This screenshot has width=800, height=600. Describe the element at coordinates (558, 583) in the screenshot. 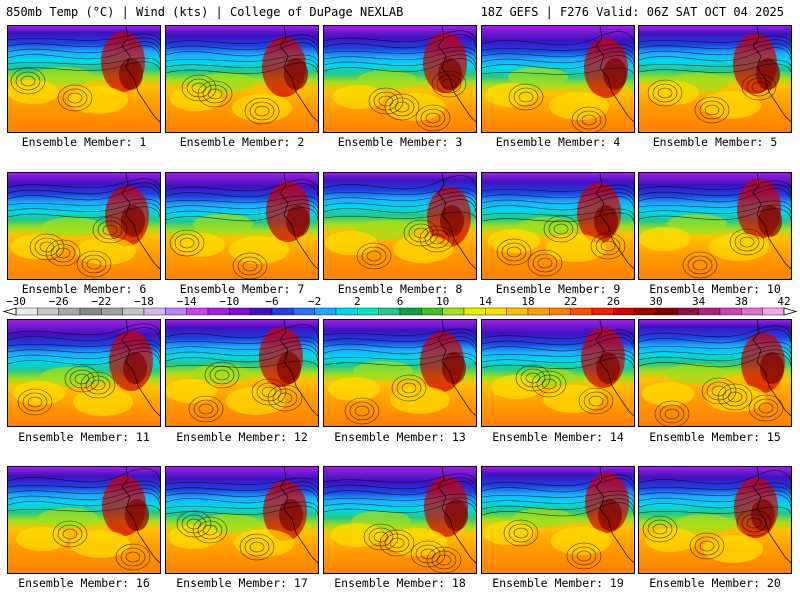

I see `ensemble-member-label: Ensemble Member: 19` at that location.